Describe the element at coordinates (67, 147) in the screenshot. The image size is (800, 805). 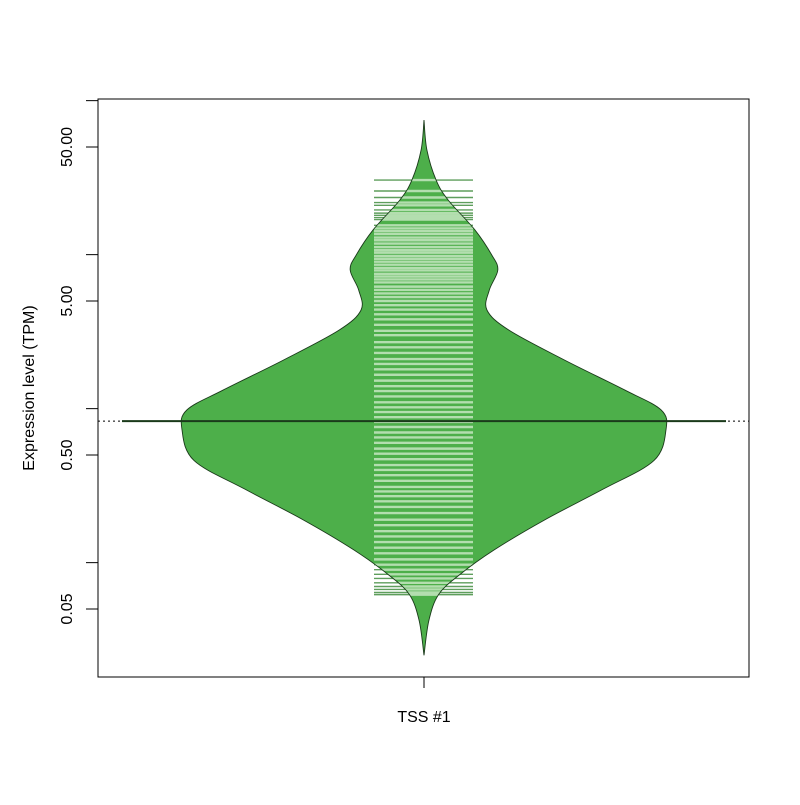
I see `y-tick-label: 50.00` at that location.